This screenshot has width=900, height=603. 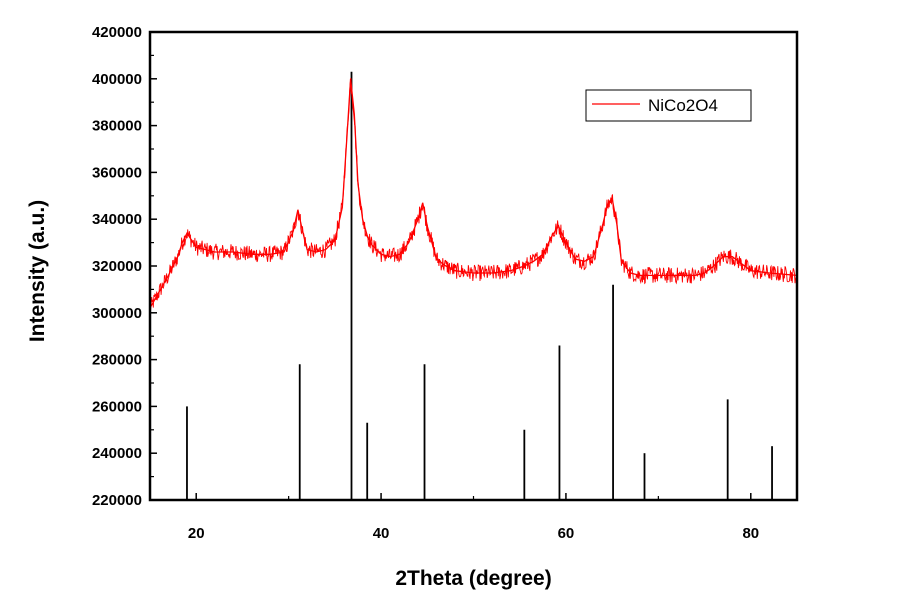 I want to click on legend-label-nico2o4: NiCo2O4, so click(x=683, y=105).